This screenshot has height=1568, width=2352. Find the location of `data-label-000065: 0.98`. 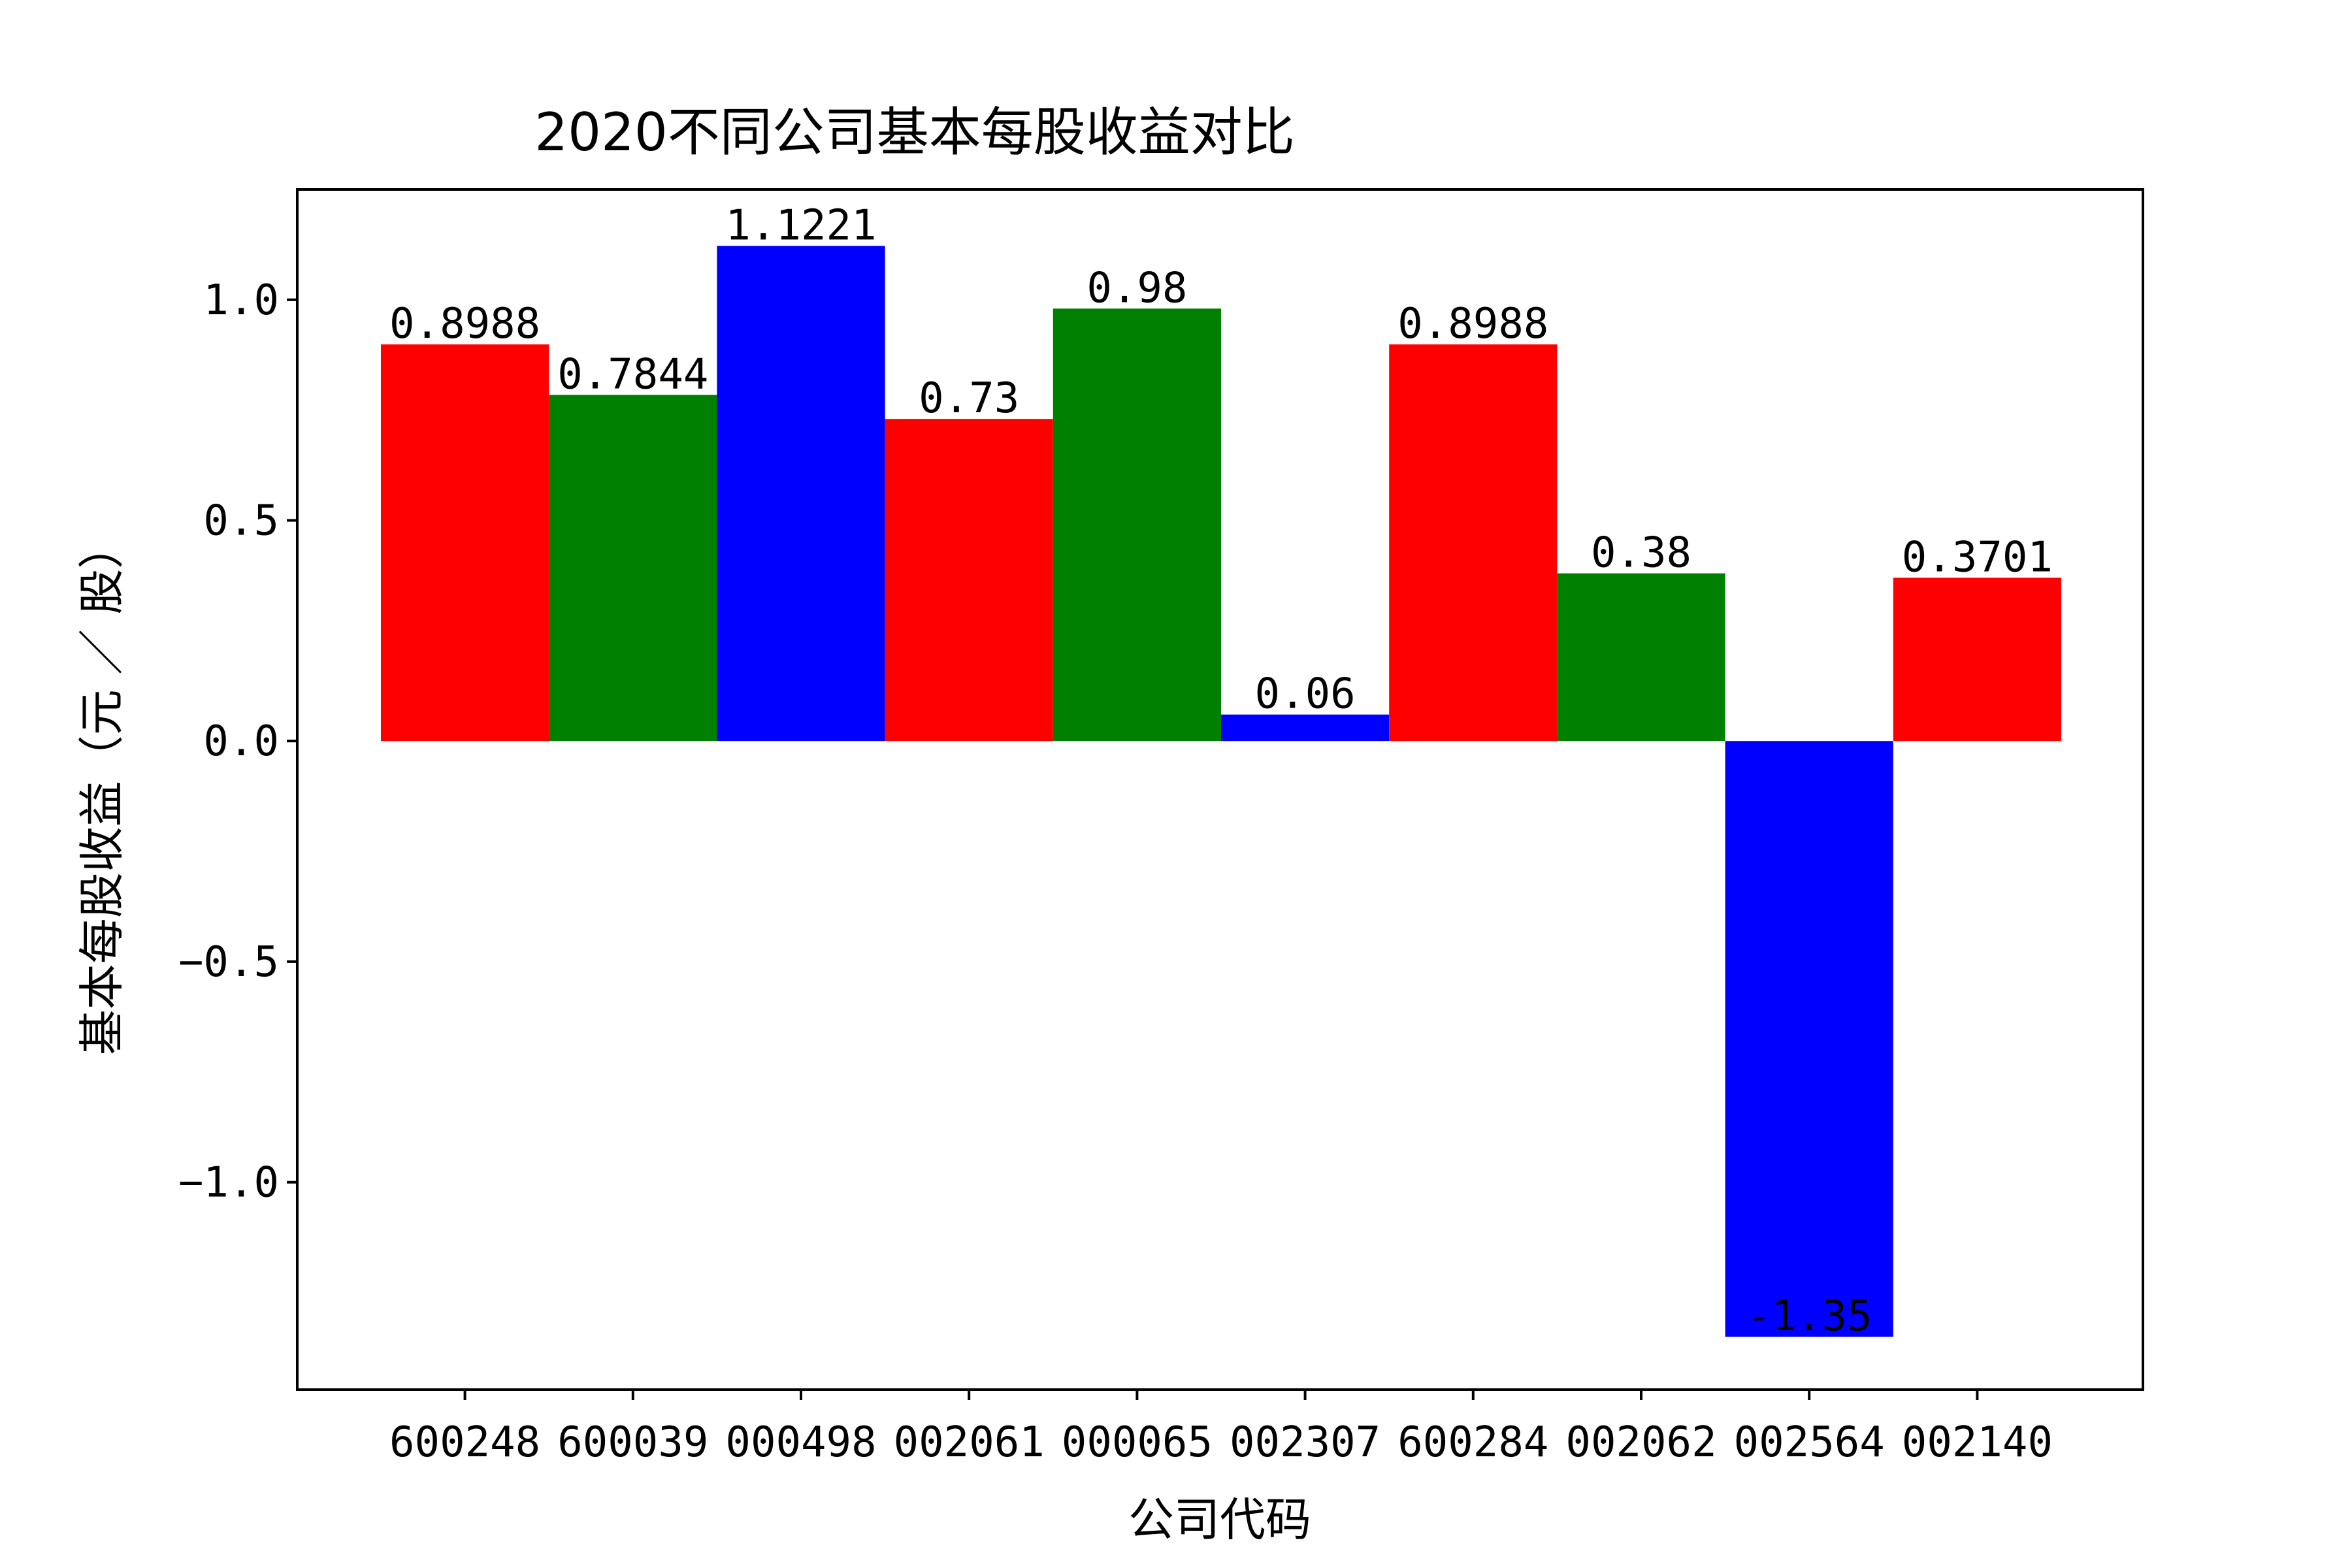

data-label-000065: 0.98 is located at coordinates (1136, 288).